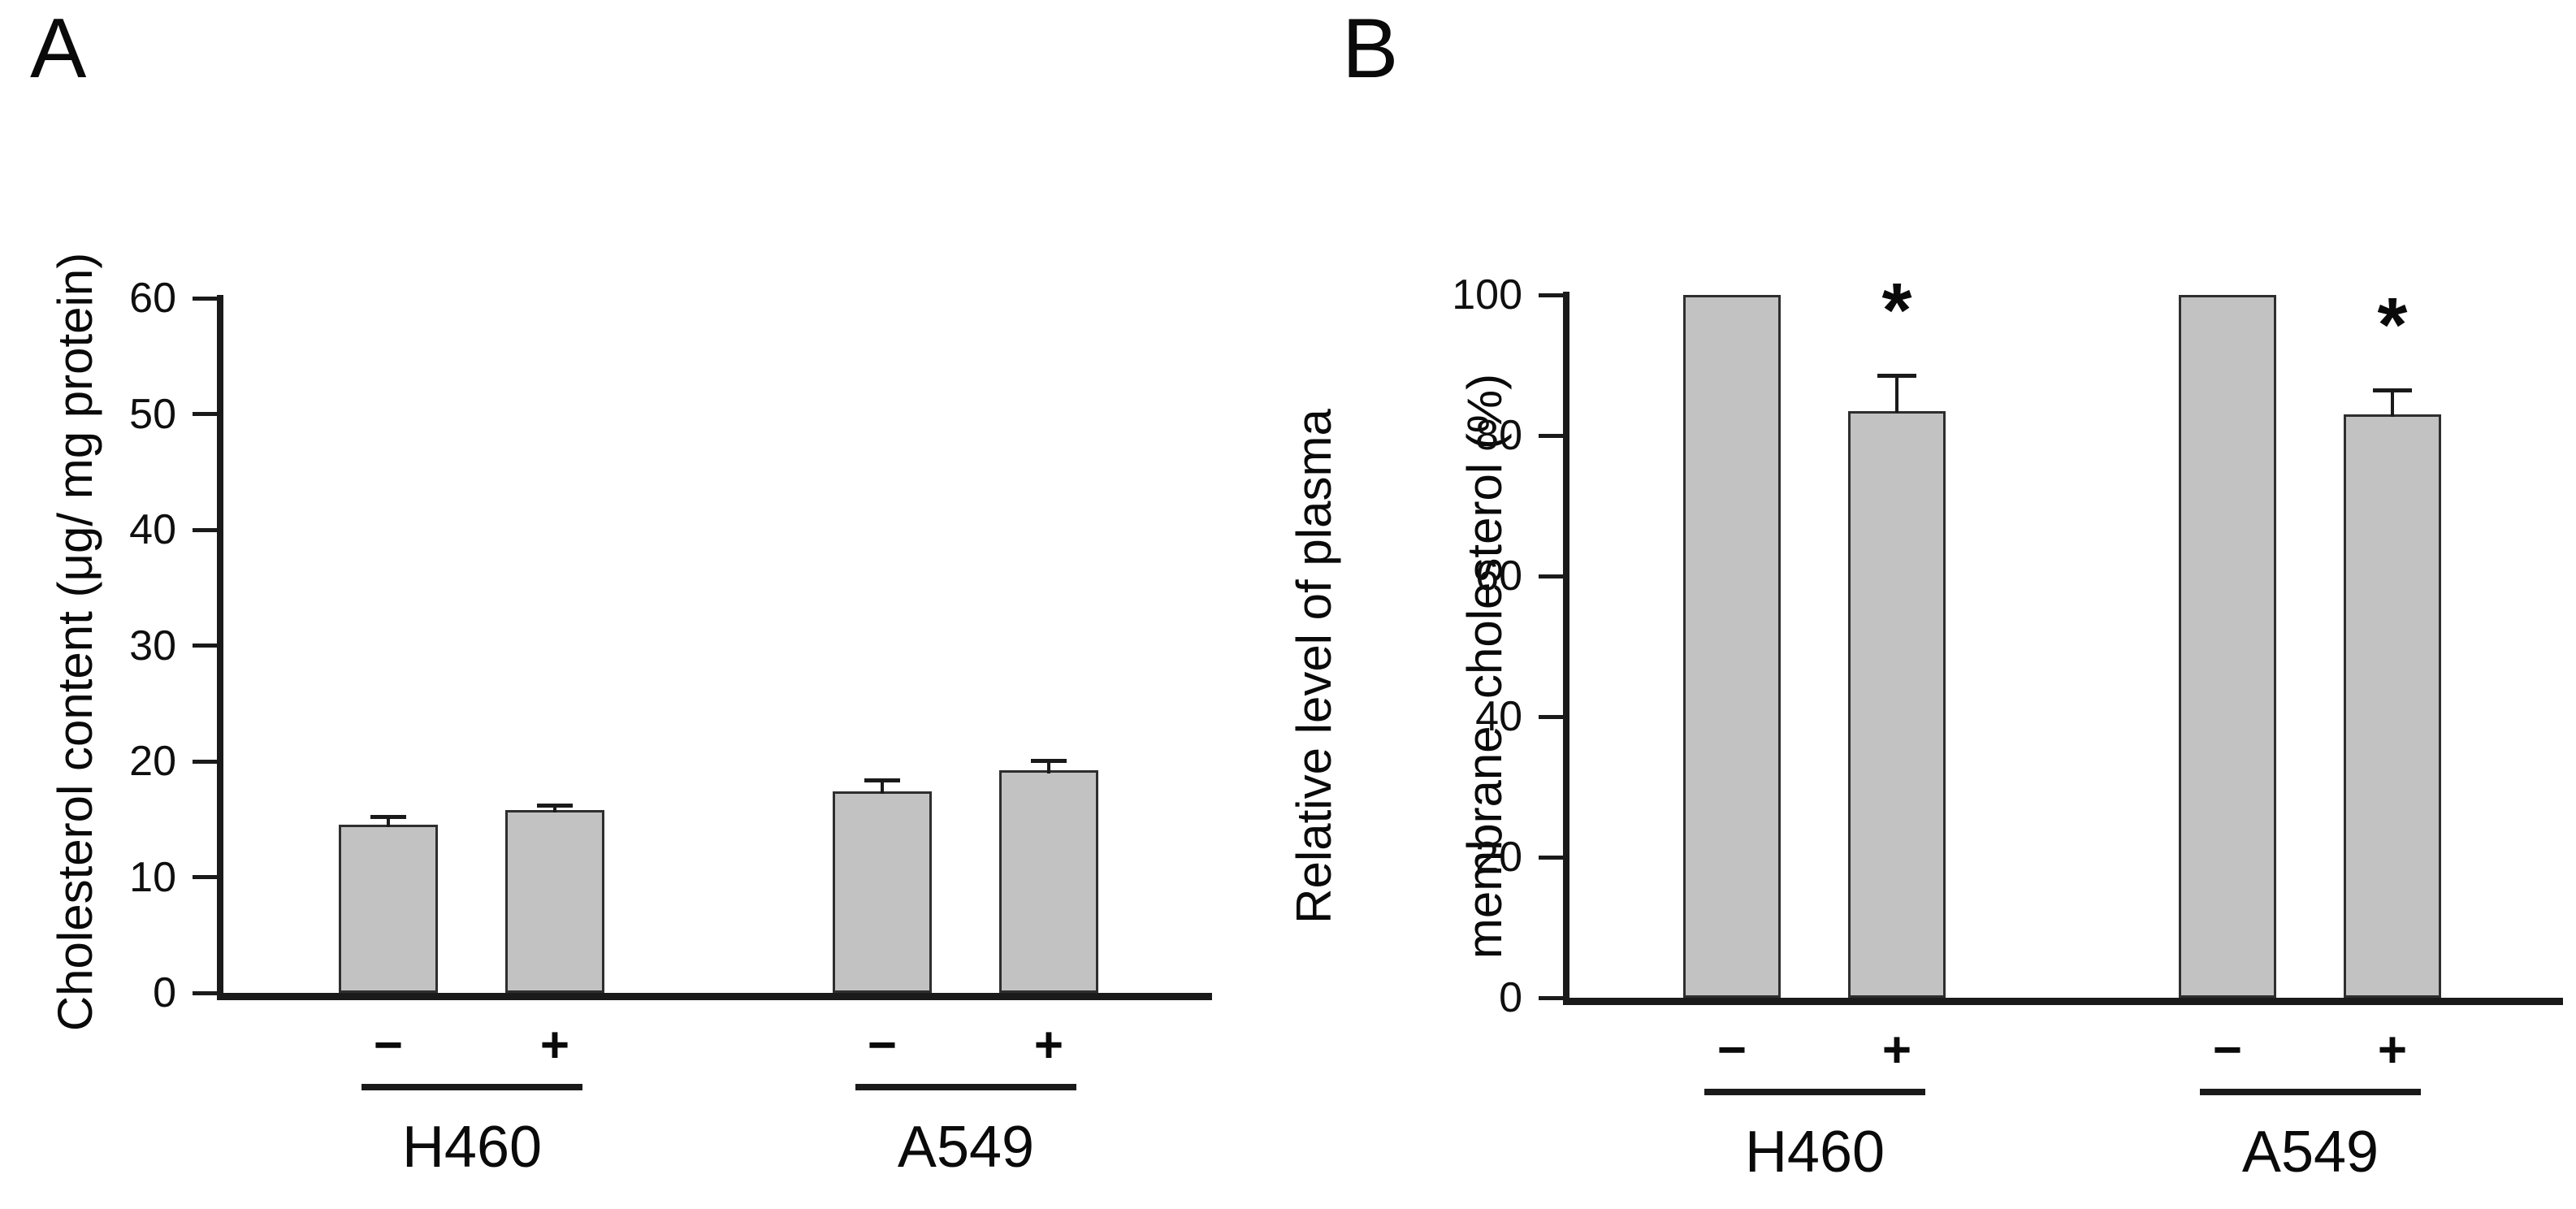 The width and height of the screenshot is (2576, 1209). Describe the element at coordinates (1487, 295) in the screenshot. I see `y-tick-label: 100` at that location.